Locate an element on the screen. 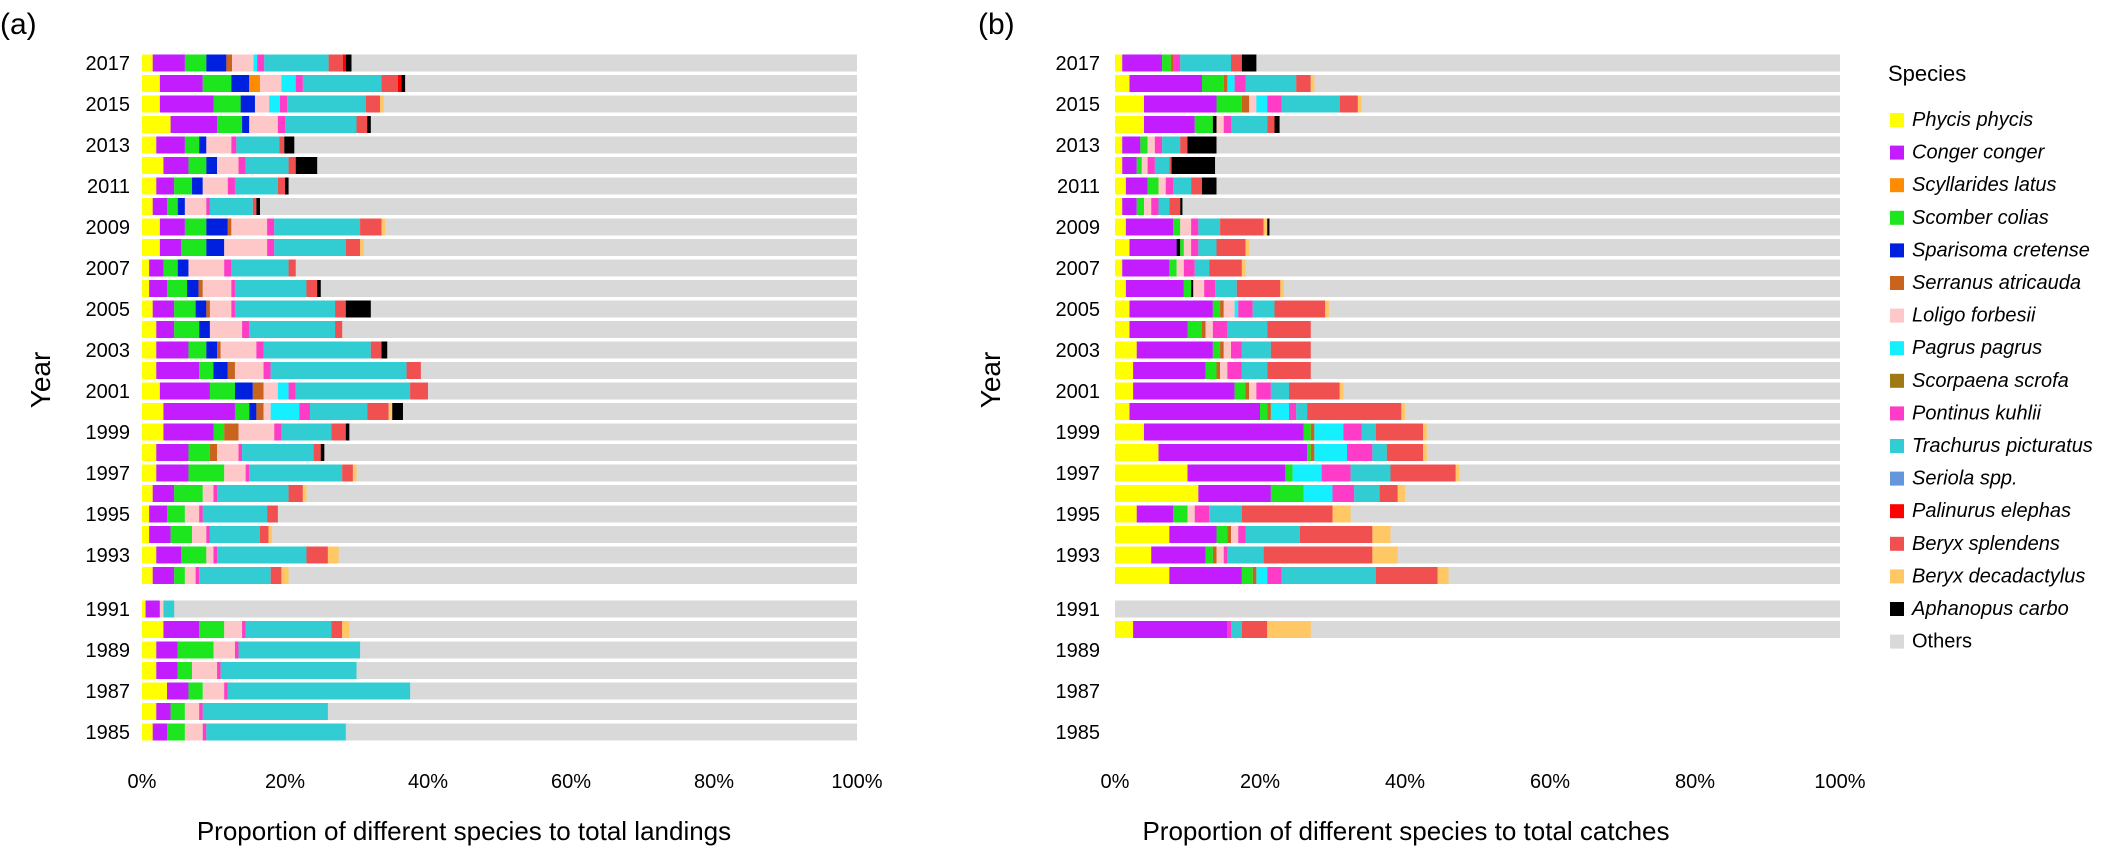  y-tick-label: 2015 is located at coordinates (108, 105).